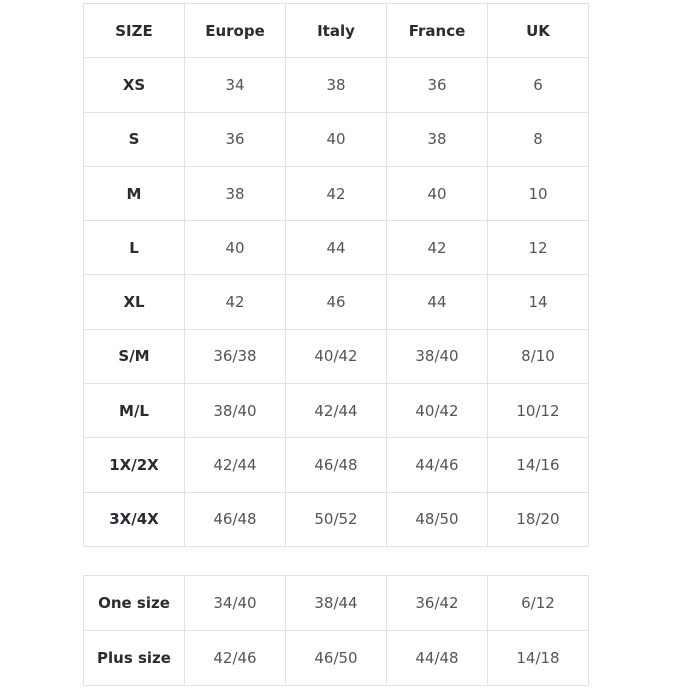  Describe the element at coordinates (134, 30) in the screenshot. I see `column-header: SIZE` at that location.